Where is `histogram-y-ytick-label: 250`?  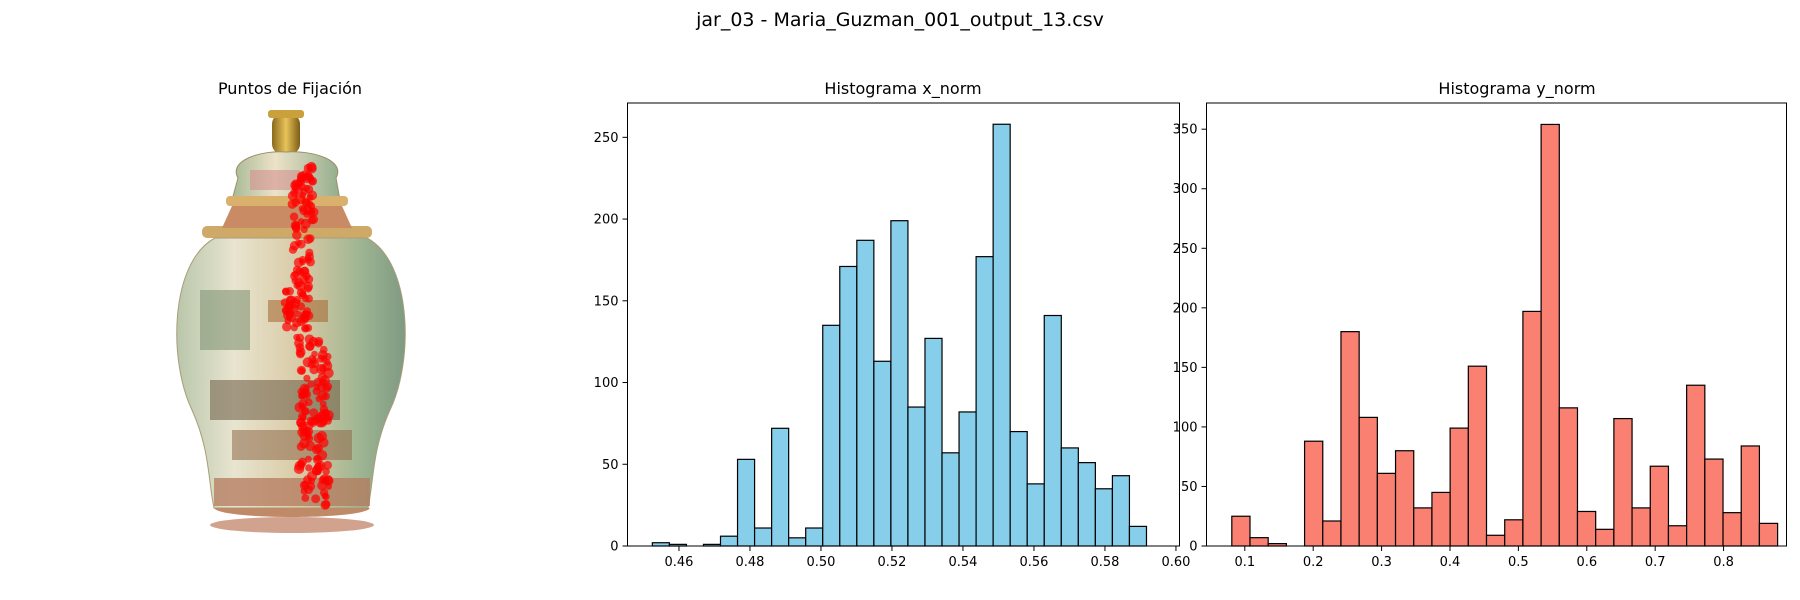
histogram-y-ytick-label: 250 is located at coordinates (1185, 249).